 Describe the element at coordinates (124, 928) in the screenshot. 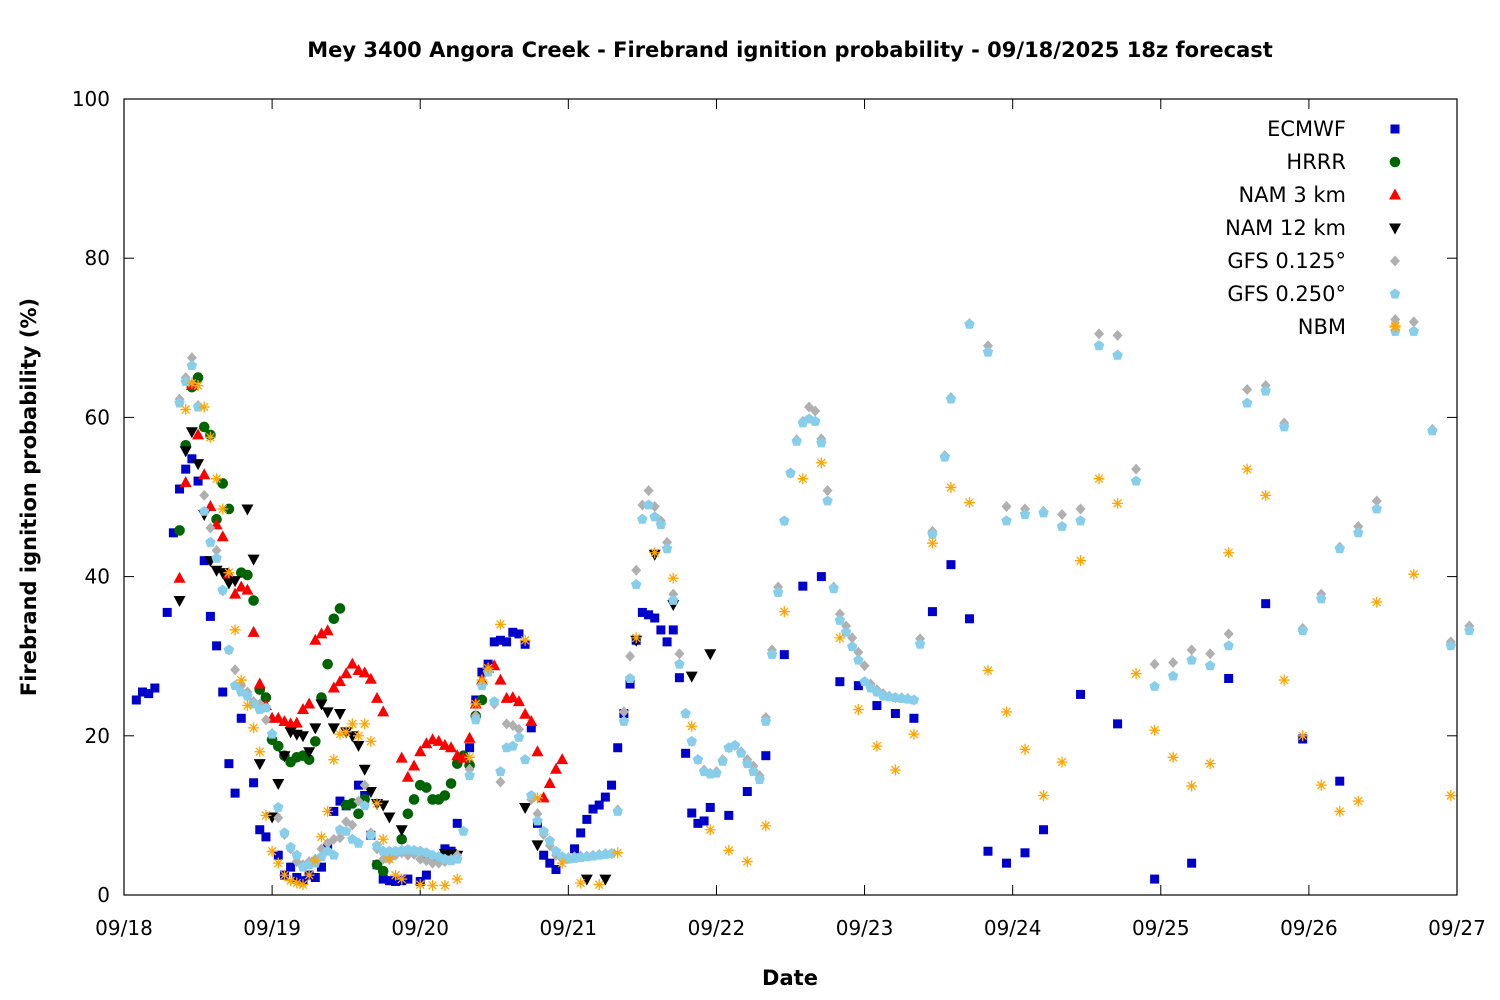

I see `x-tick-label: 09/18` at that location.